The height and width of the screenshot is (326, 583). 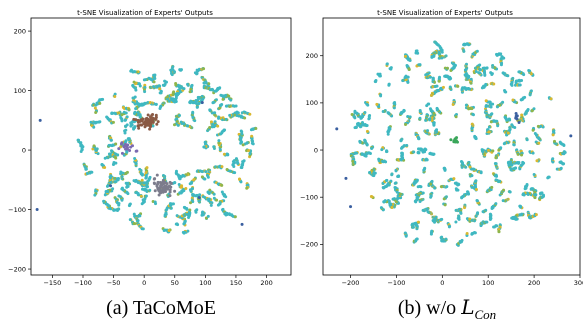 I want to click on panel-b-title: t-SNE Visualization of Experts' Outputs, so click(x=445, y=13).